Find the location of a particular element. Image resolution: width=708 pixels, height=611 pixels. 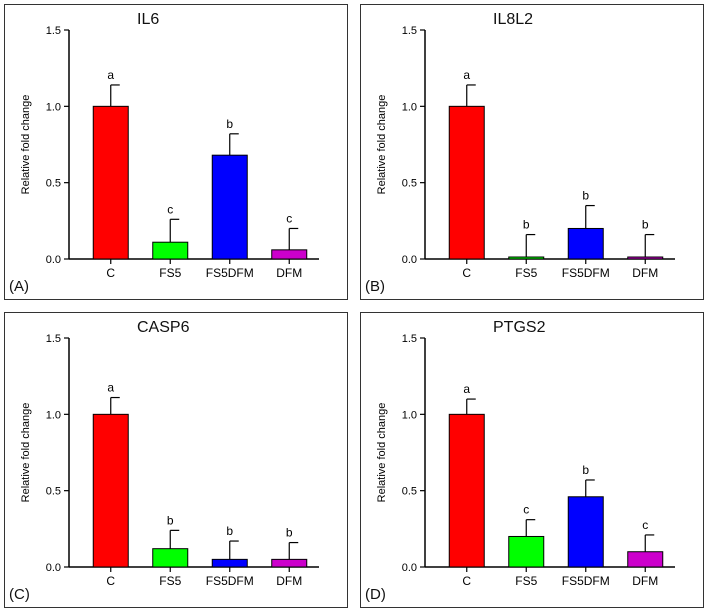

panel-label: (D) is located at coordinates (375, 594).